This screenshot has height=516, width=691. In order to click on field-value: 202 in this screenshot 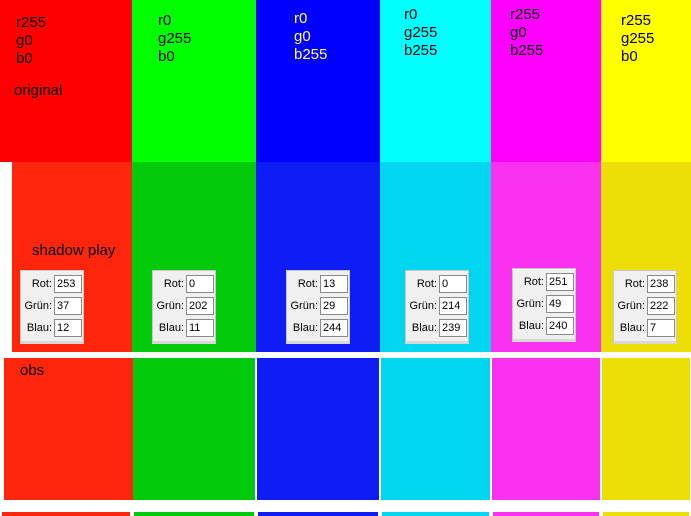, I will do `click(200, 306)`.